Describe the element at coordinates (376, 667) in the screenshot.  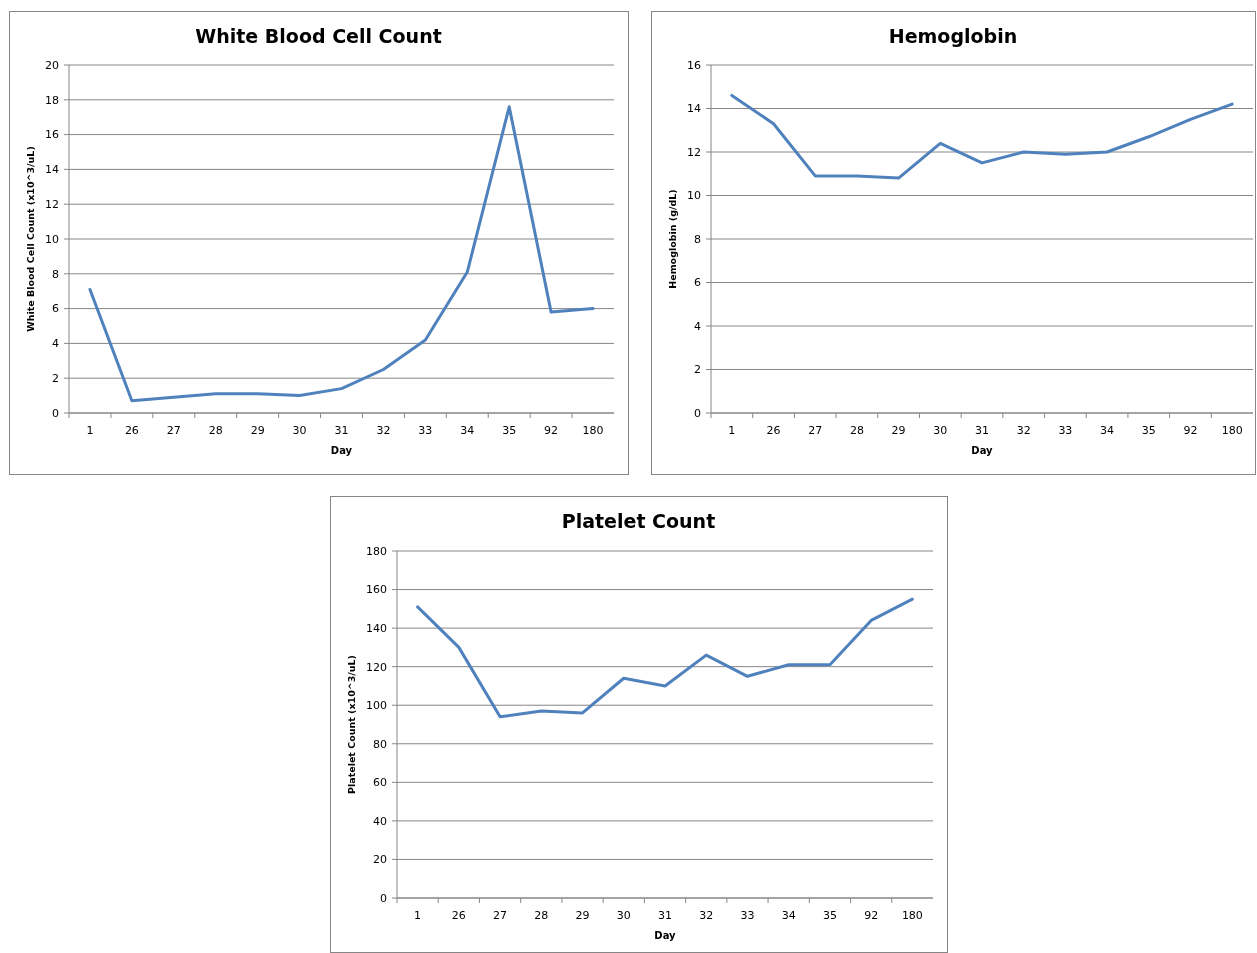
I see `y-tick-label: 120` at that location.